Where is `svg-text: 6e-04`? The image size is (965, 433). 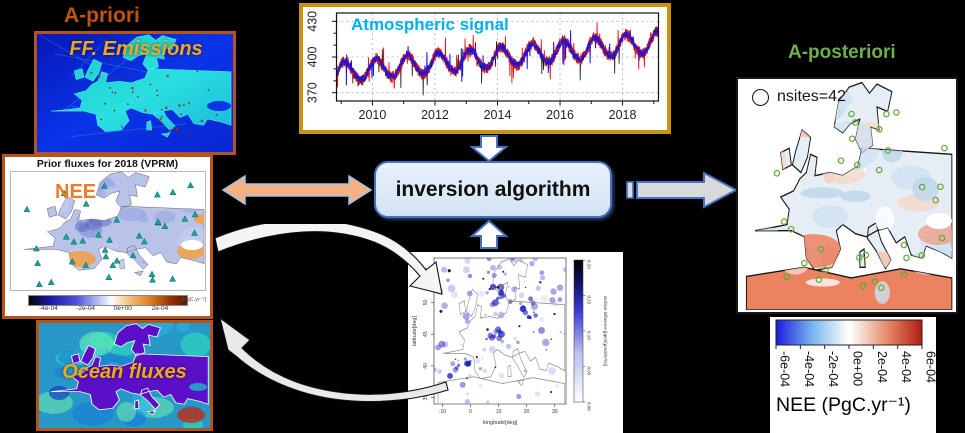 svg-text: 6e-04 is located at coordinates (930, 367).